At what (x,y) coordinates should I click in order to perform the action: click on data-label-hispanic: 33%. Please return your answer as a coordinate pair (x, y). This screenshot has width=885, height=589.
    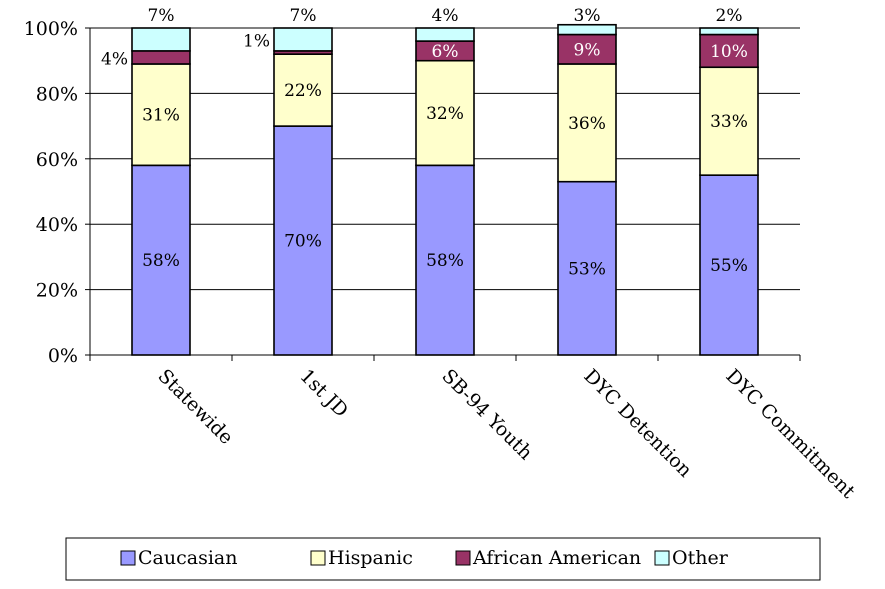
    Looking at the image, I should click on (729, 122).